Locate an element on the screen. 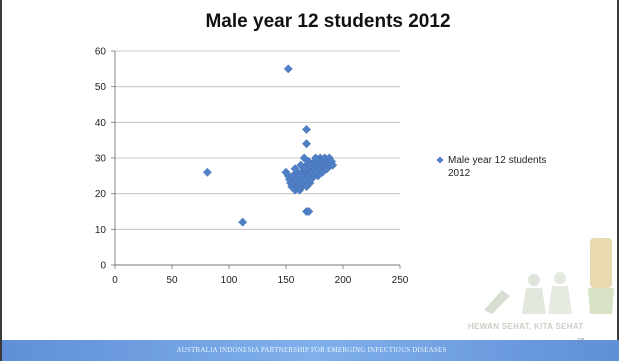 This screenshot has width=619, height=361. x-tick-label: 0 is located at coordinates (115, 280).